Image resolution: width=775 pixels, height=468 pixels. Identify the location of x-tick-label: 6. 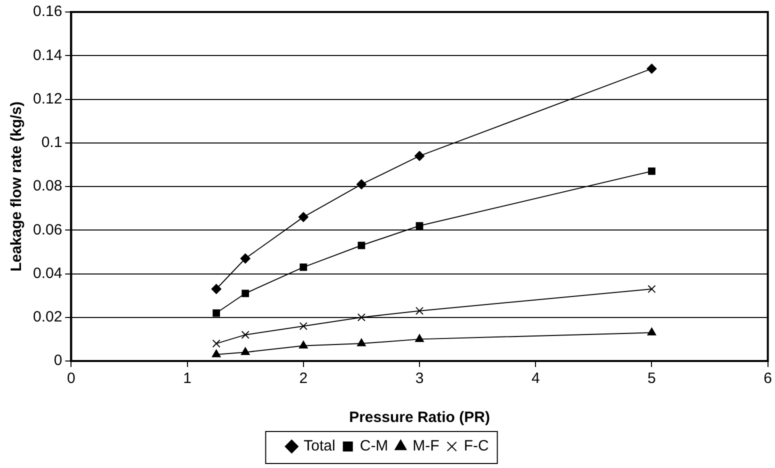
(768, 379).